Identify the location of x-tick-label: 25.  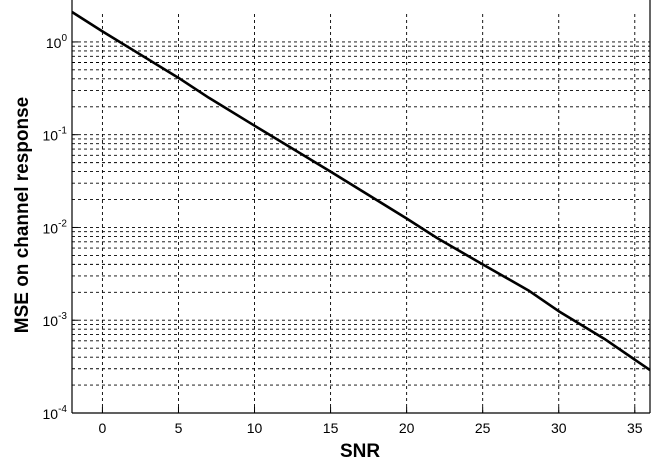
(483, 428).